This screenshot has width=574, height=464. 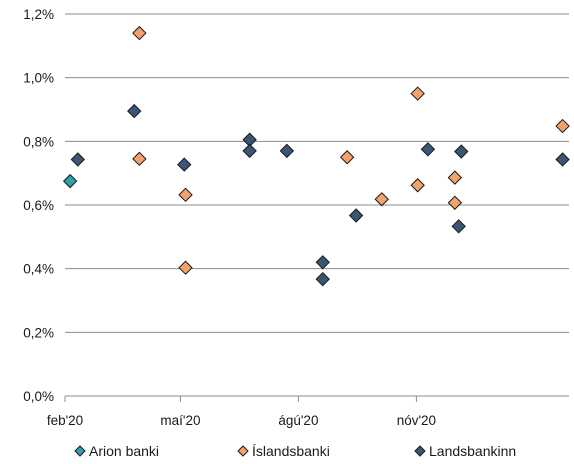 What do you see at coordinates (472, 451) in the screenshot?
I see `legend-label: Landsbankinn` at bounding box center [472, 451].